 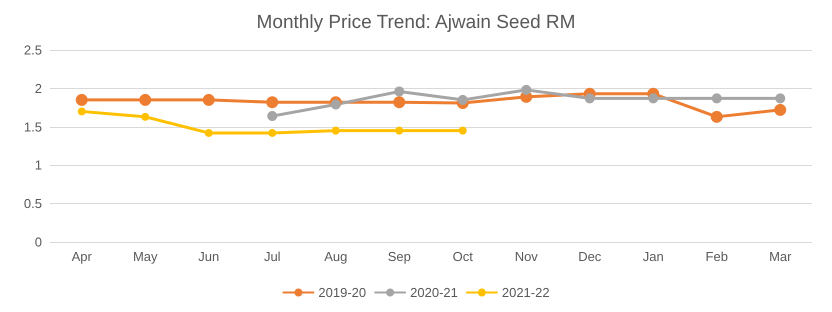 I want to click on x-tick-label: Sep, so click(x=399, y=256).